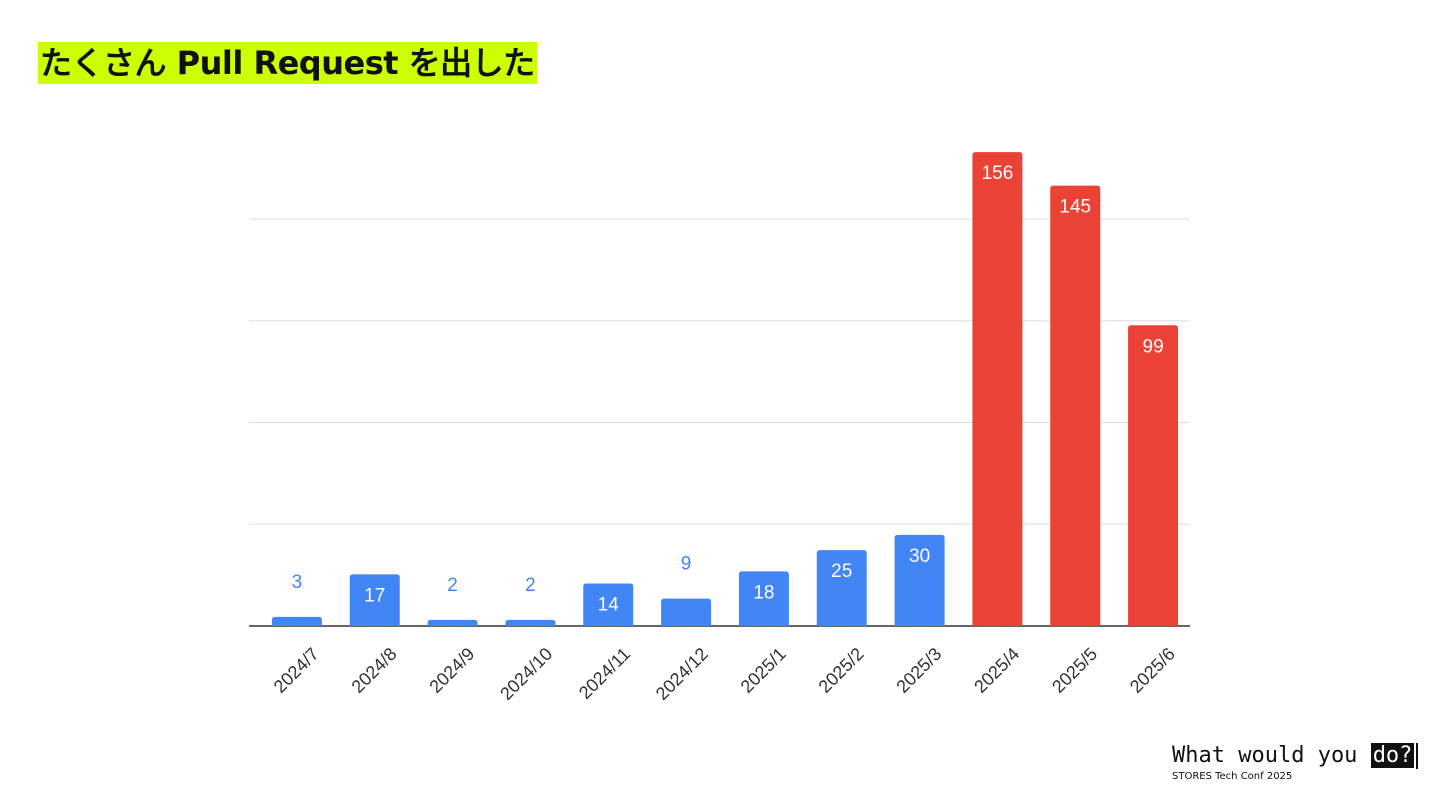 The width and height of the screenshot is (1440, 810). What do you see at coordinates (918, 670) in the screenshot?
I see `x-tick-label: 2025/3` at bounding box center [918, 670].